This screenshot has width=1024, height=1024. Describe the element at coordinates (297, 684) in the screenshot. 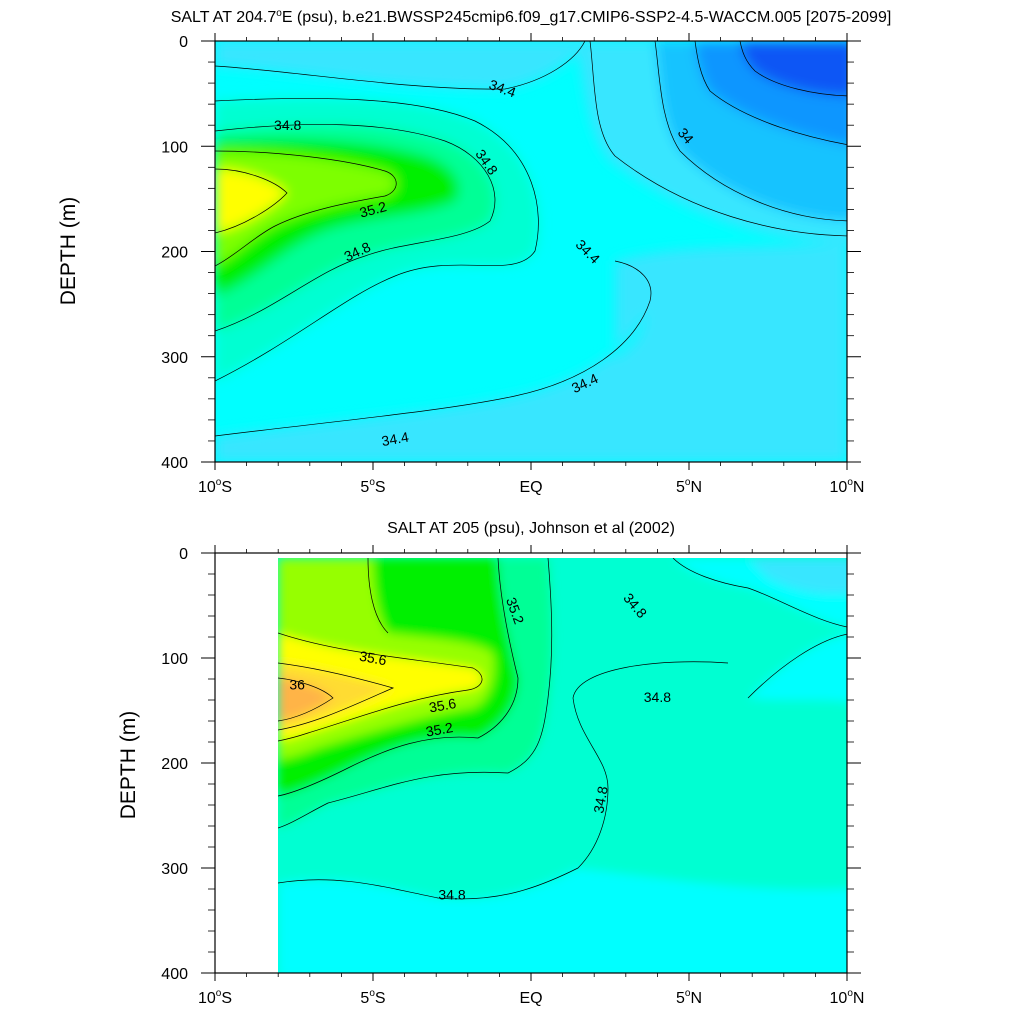

I see `contour-label: 36` at that location.